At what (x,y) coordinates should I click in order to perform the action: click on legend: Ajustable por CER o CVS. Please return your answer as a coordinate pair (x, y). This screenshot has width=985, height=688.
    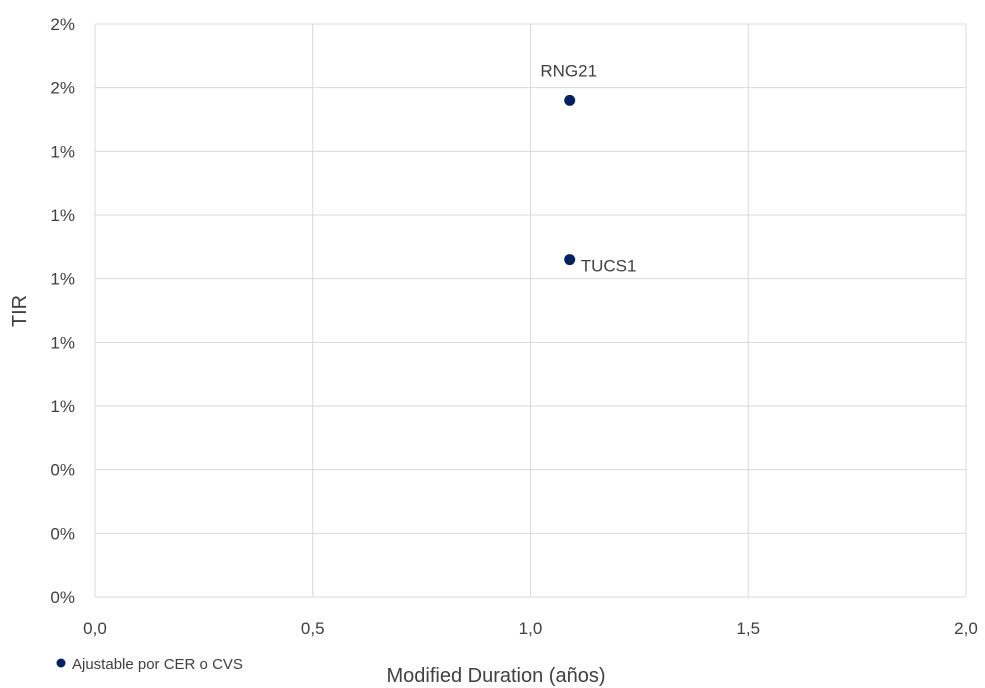
    Looking at the image, I should click on (149, 664).